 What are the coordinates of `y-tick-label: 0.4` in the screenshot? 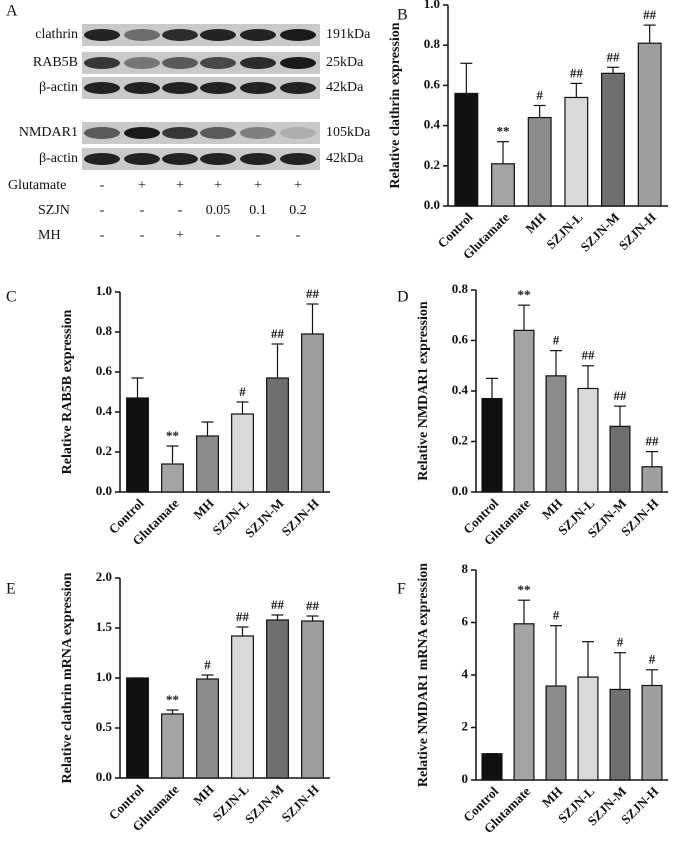 It's located at (432, 124).